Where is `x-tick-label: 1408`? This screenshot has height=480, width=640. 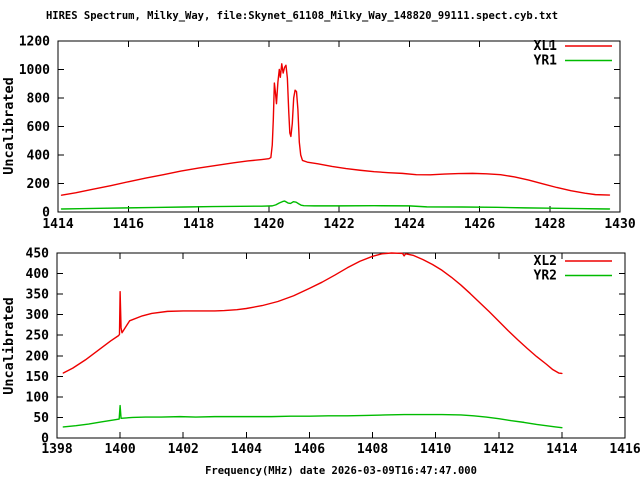 x-tick-label: 1408 is located at coordinates (372, 449).